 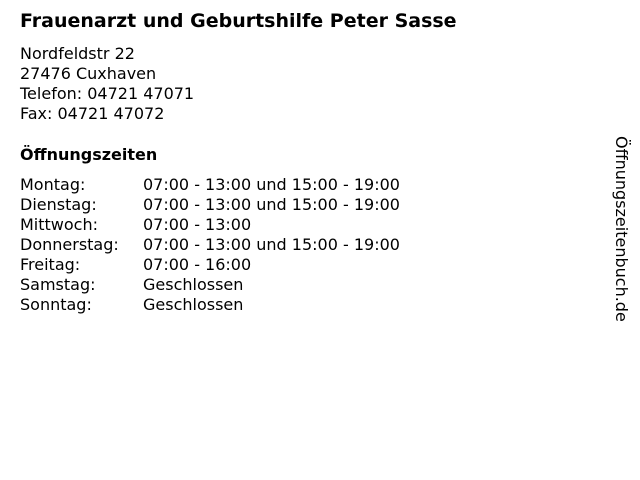 I want to click on city: 27476 Cuxhaven, so click(x=88, y=73).